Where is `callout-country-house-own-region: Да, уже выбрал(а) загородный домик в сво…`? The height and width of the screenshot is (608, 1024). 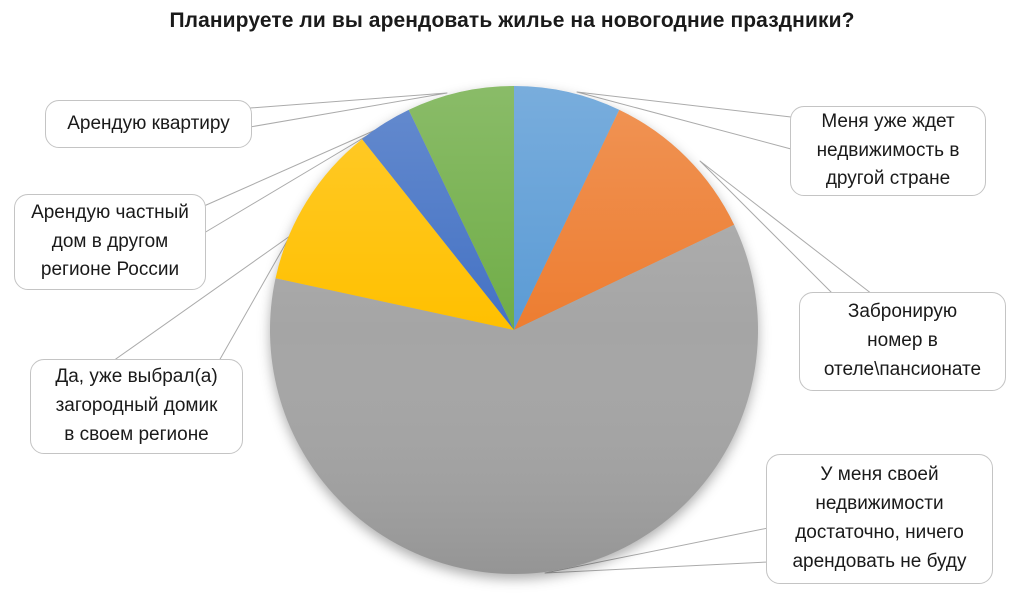 callout-country-house-own-region: Да, уже выбрал(а) загородный домик в сво… is located at coordinates (136, 406).